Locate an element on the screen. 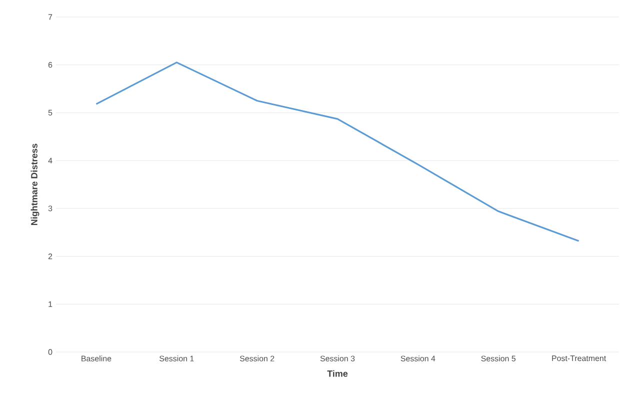  y-axis-title: Nightmare Distress is located at coordinates (35, 185).